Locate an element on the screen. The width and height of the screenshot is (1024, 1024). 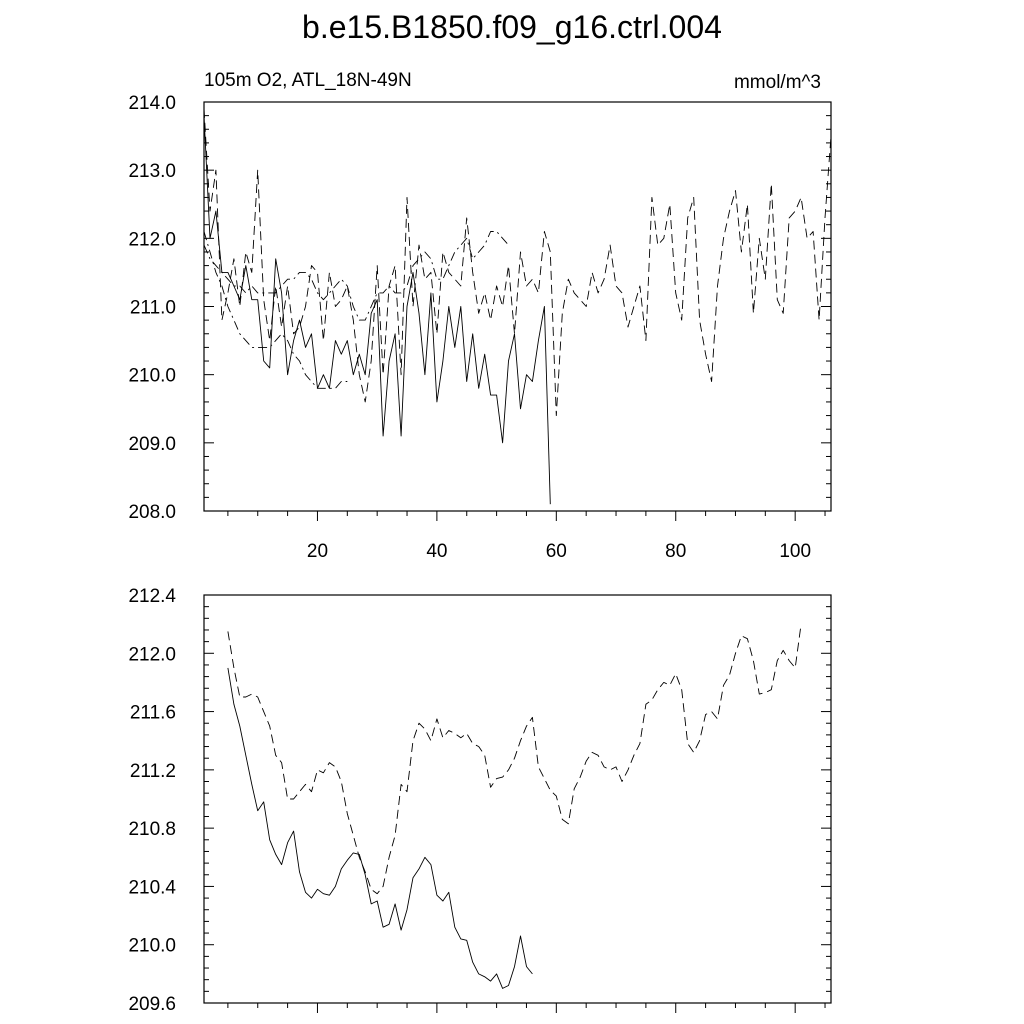
x-tick-label: 60 is located at coordinates (556, 551).